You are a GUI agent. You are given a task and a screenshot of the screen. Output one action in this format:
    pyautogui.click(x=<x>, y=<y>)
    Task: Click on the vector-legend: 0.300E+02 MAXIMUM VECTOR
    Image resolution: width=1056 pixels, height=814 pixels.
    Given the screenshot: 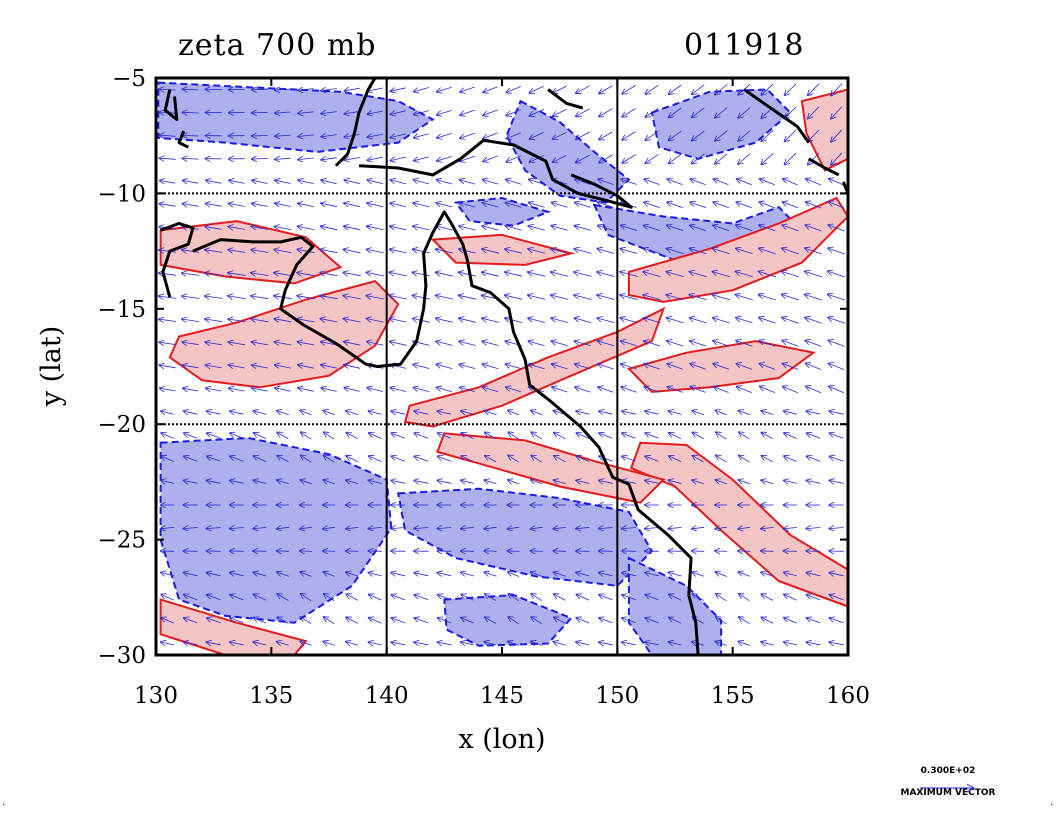 What is the action you would take?
    pyautogui.click(x=948, y=782)
    